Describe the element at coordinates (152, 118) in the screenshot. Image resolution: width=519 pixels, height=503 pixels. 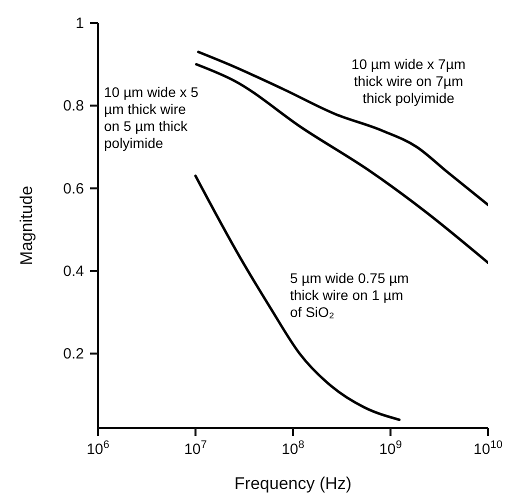
I see `series-label: 10 µm wide x 5 µm thick wire on 5 µm thick polyimide` at that location.